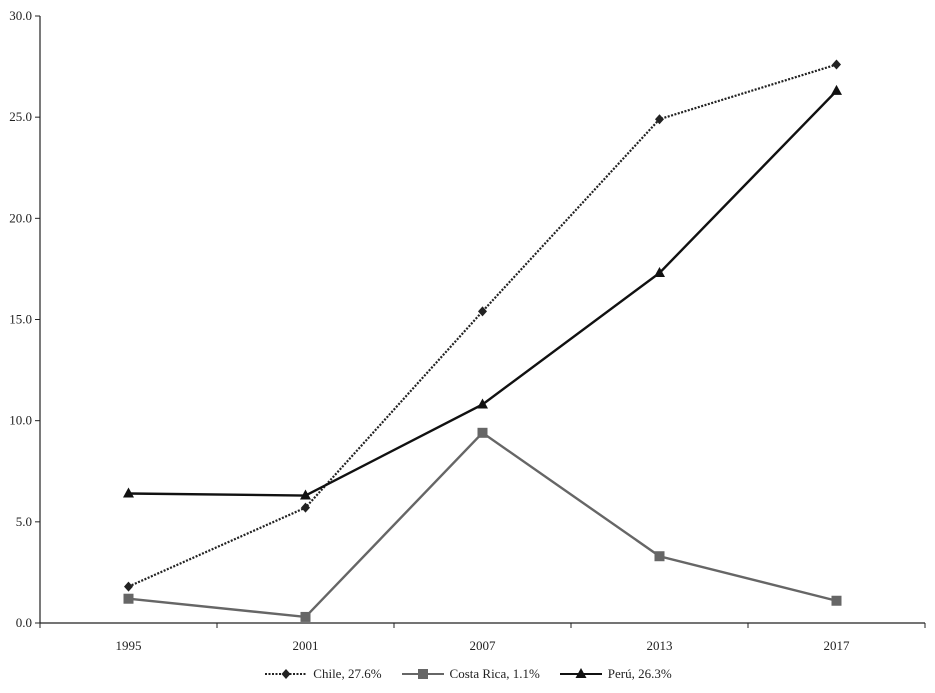 The height and width of the screenshot is (693, 935). Describe the element at coordinates (494, 673) in the screenshot. I see `legend-label: Costa Rica, 1.1%` at that location.